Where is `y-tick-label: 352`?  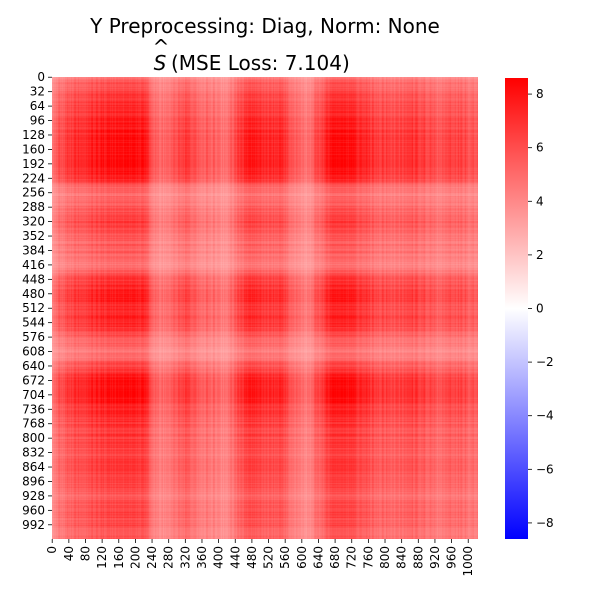 y-tick-label: 352 is located at coordinates (33, 236).